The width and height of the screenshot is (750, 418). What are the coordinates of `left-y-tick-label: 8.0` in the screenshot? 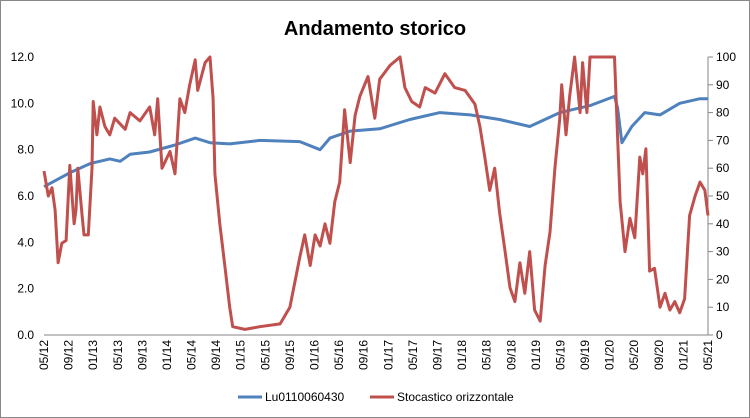 It's located at (25, 150).